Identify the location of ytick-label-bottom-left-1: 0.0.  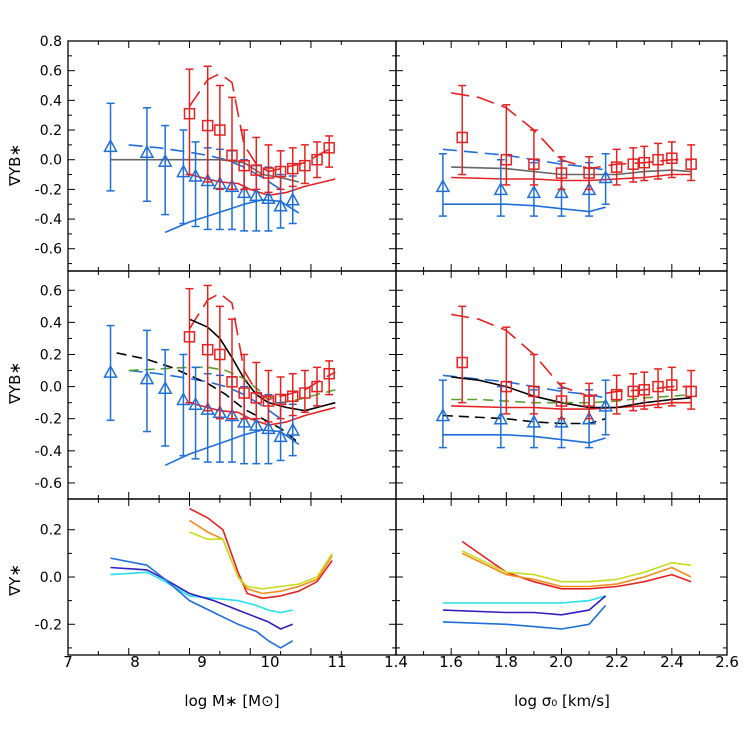
(51, 578).